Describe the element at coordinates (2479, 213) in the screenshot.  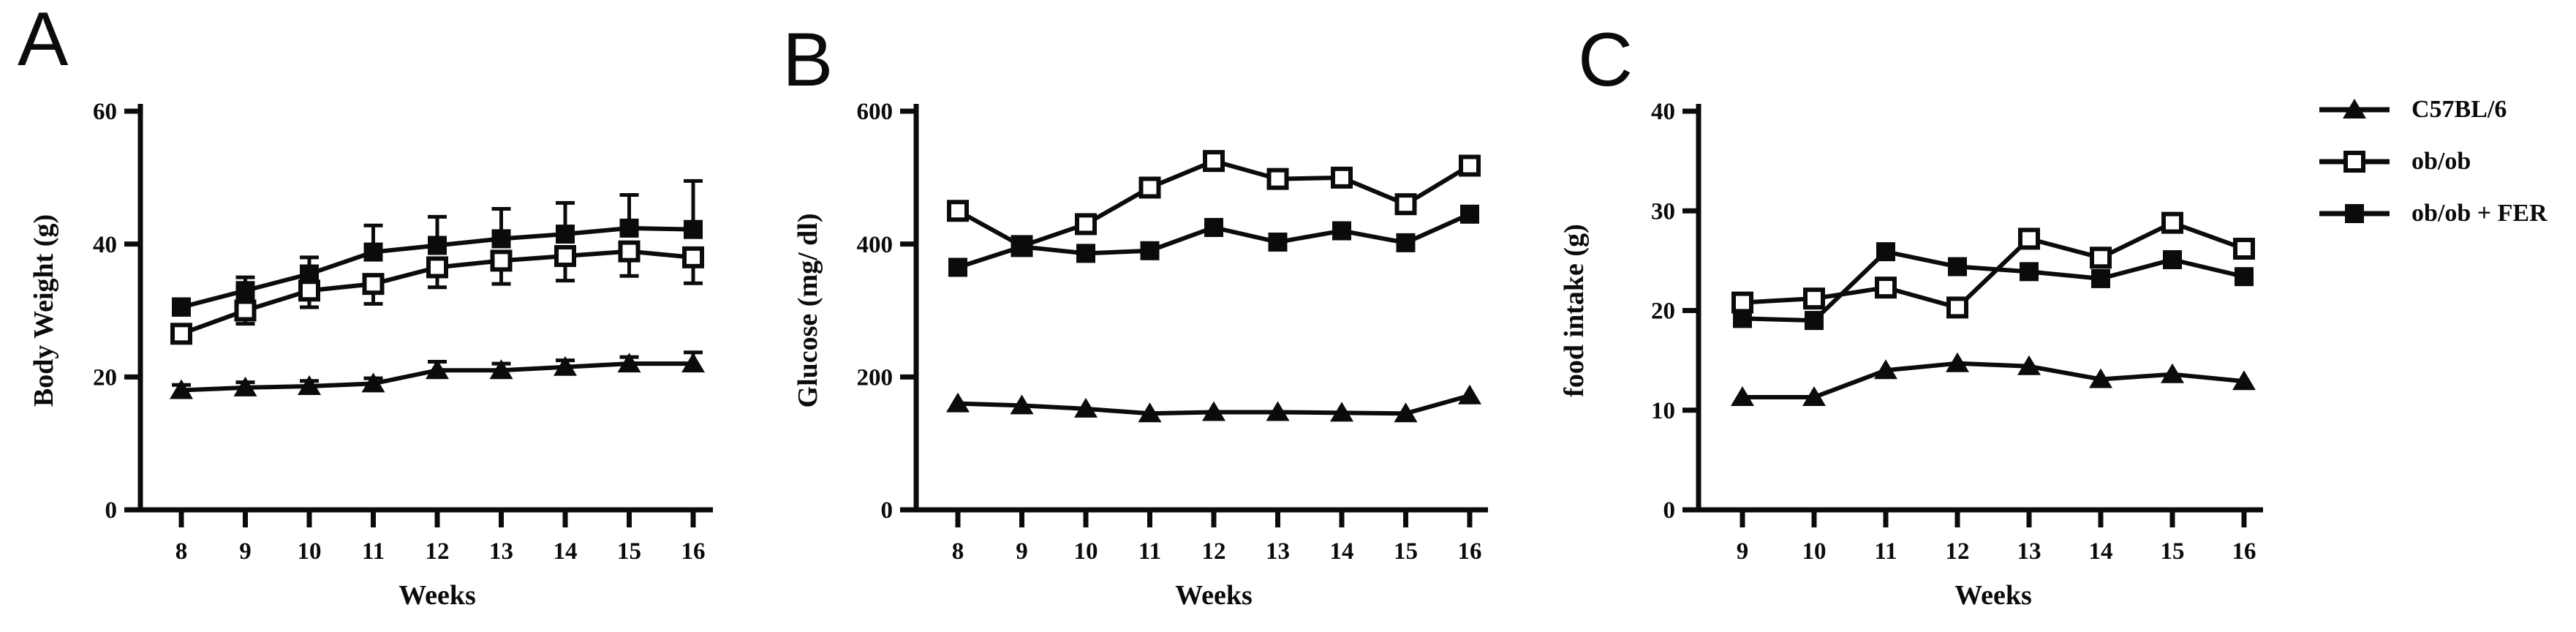
I see `legend-label: ob/ob + FER` at that location.